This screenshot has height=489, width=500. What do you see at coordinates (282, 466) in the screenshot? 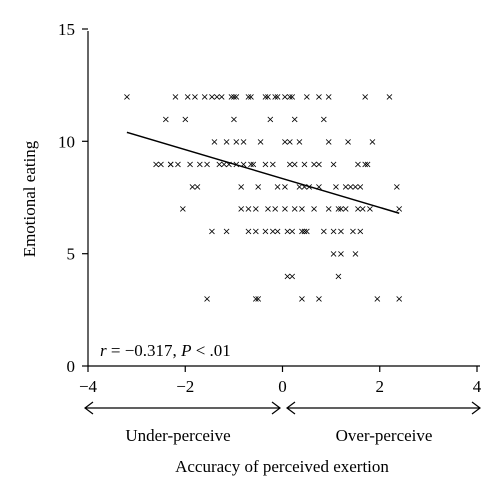
I see `x-axis-title: Accuracy of perceived exertion` at bounding box center [282, 466].